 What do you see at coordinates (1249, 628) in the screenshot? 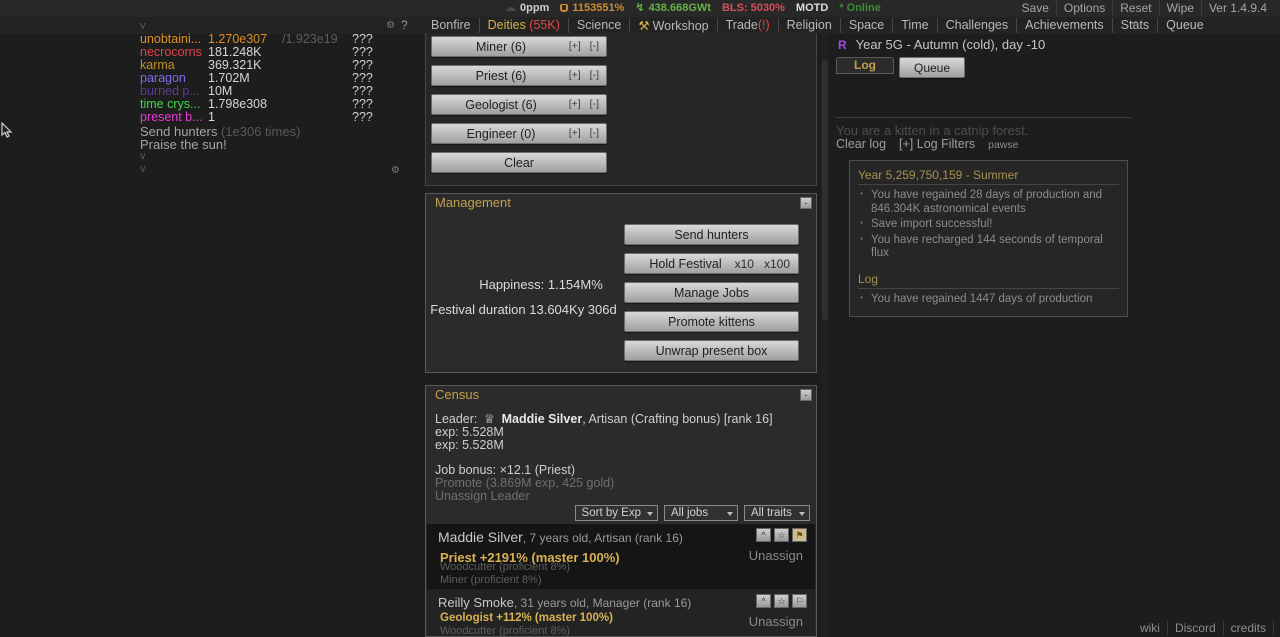
I see `credits-link: credits` at bounding box center [1249, 628].